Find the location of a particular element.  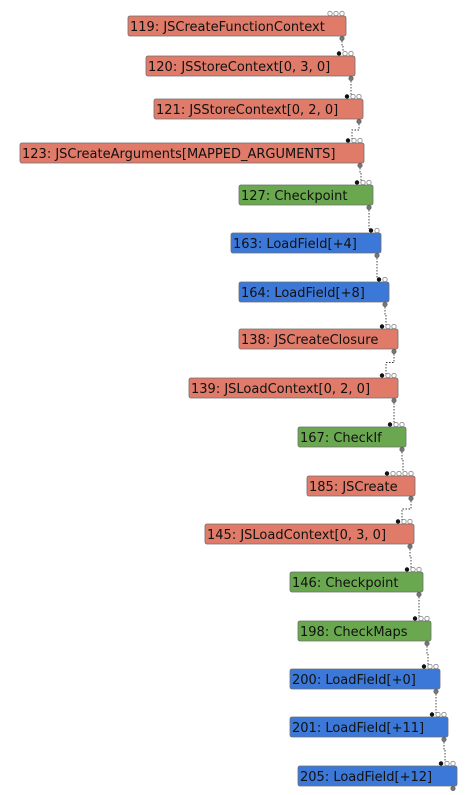

graph-node-198: 198: CheckMaps is located at coordinates (364, 630).